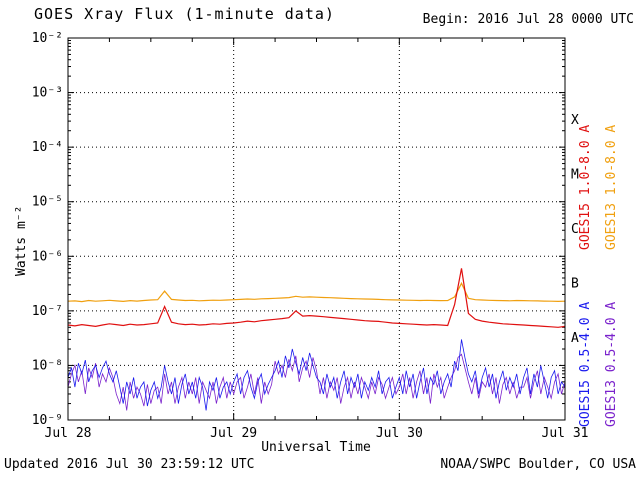 The width and height of the screenshot is (640, 480). I want to click on series-goes15-short, so click(316, 375).